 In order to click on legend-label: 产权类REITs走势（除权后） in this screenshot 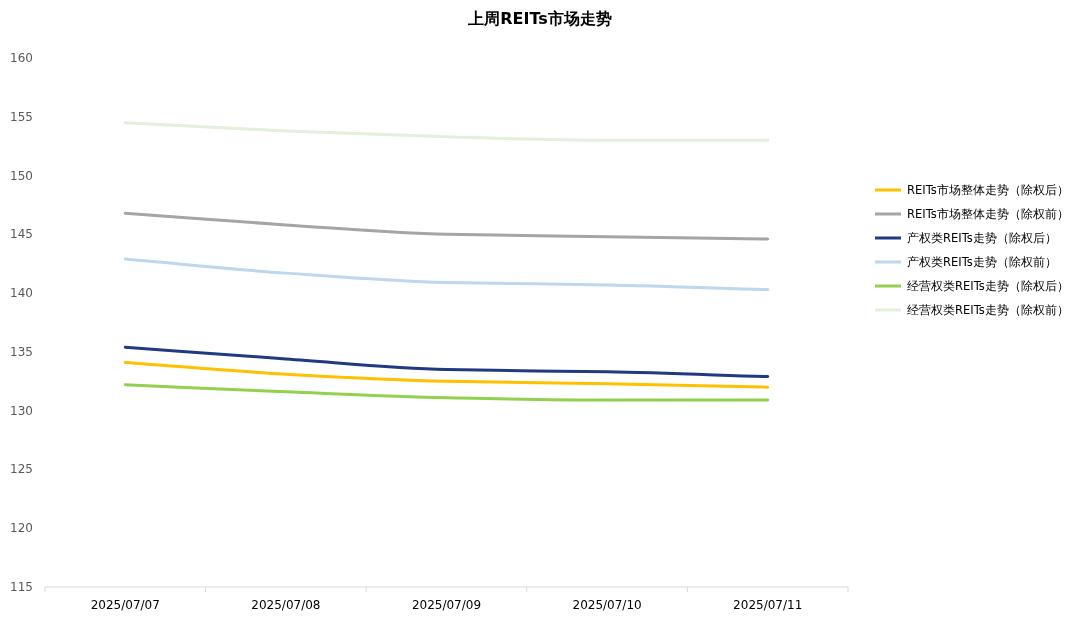, I will do `click(982, 238)`.